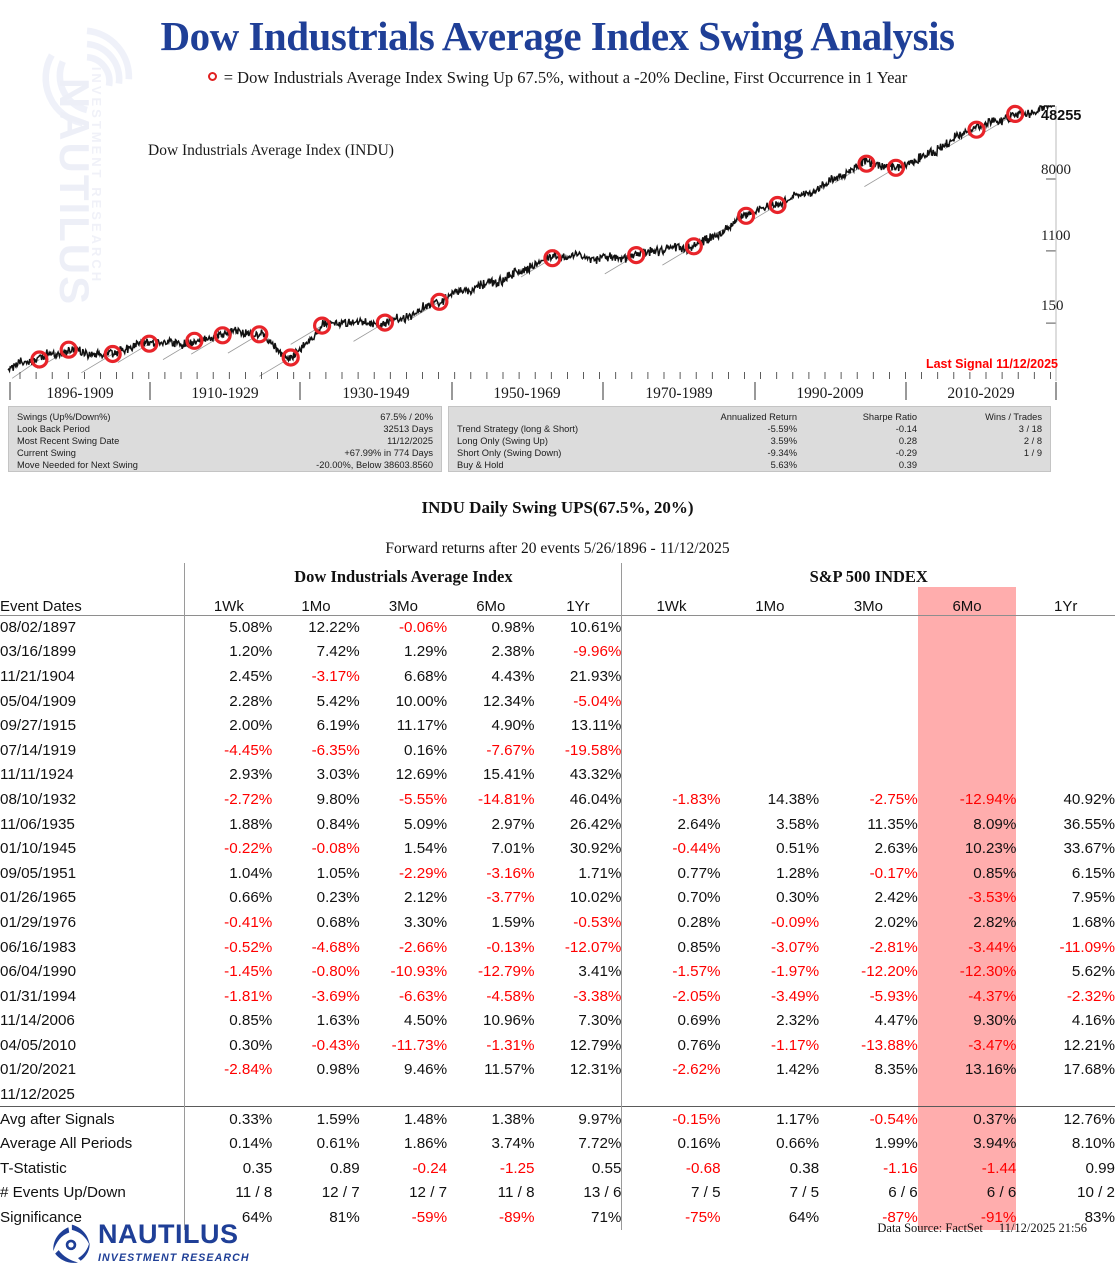 The image size is (1115, 1280). Describe the element at coordinates (228, 947) in the screenshot. I see `dow-return-cell: -0.52%` at that location.